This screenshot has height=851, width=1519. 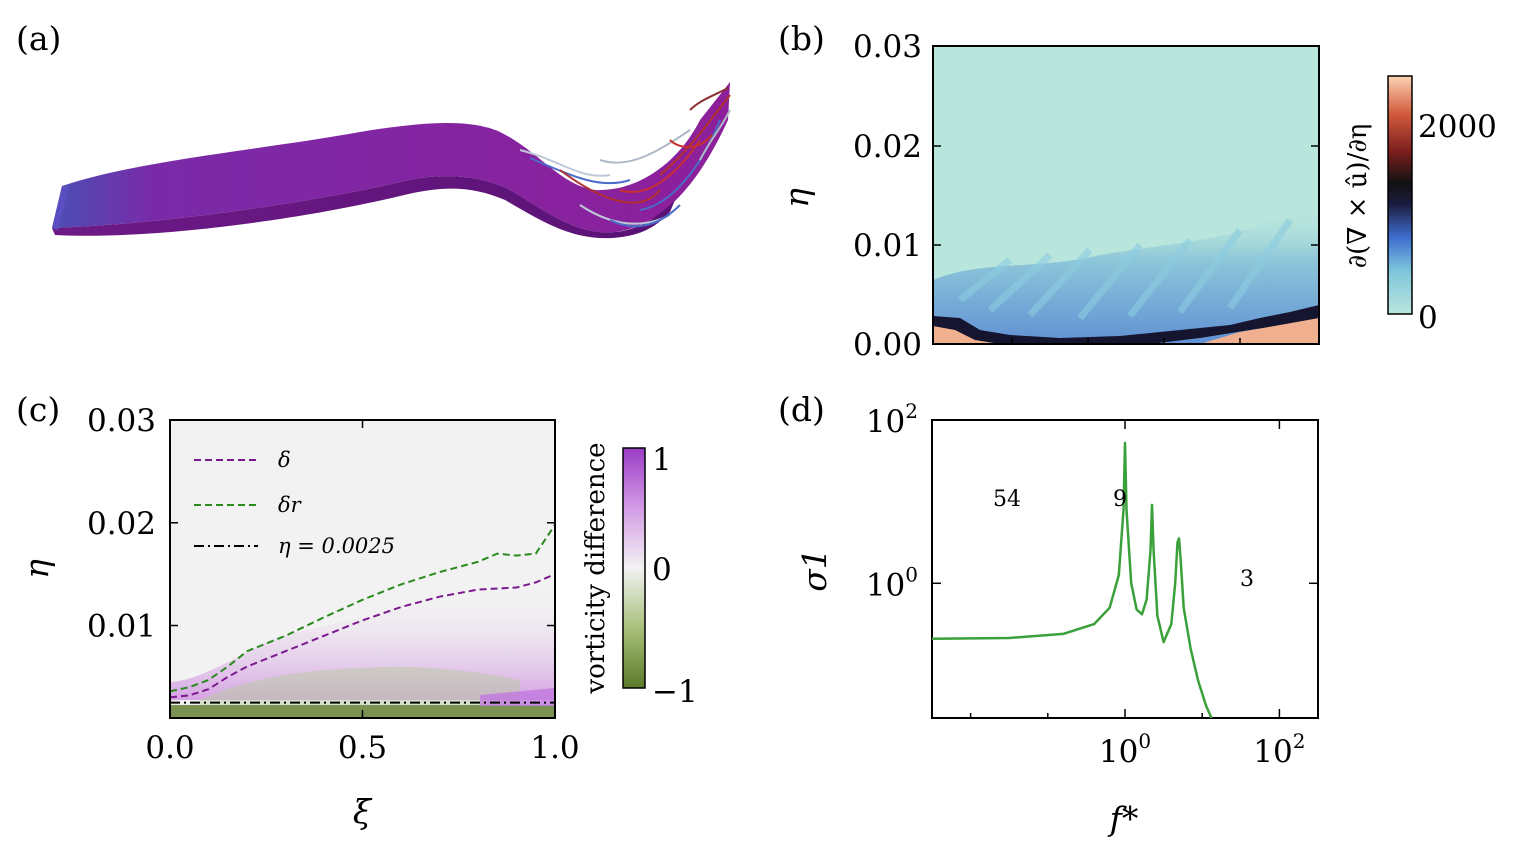 I want to click on body-side-surface, so click(x=363, y=207).